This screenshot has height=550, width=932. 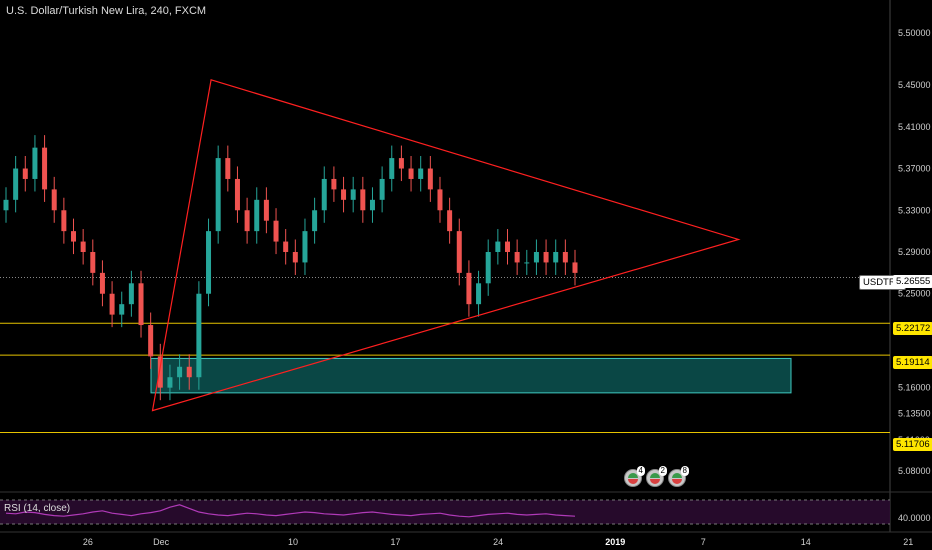 I want to click on event-icon-3: 8, so click(x=678, y=476).